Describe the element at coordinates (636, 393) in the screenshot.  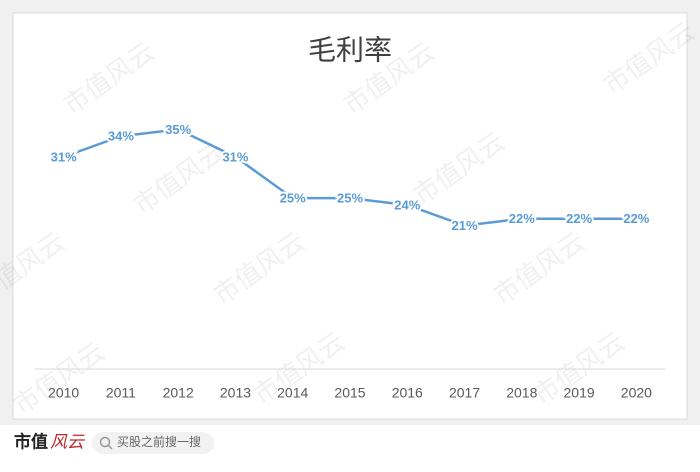
I see `x-tick-label: 2020` at that location.